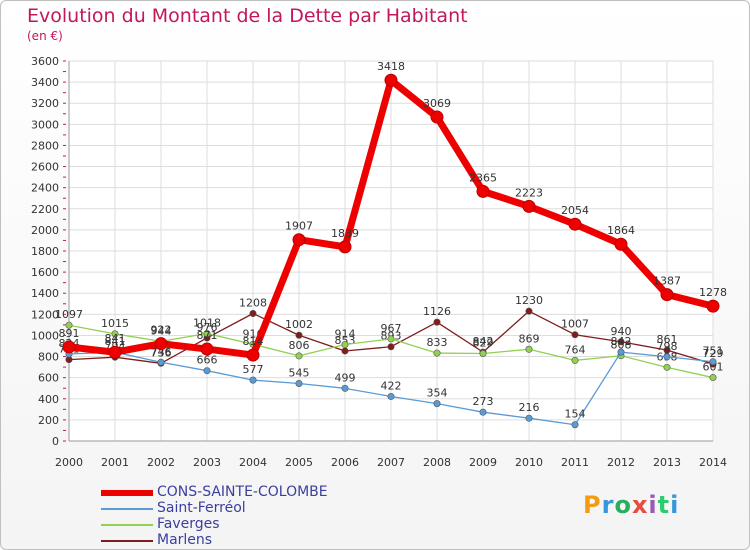 The image size is (750, 550). Describe the element at coordinates (529, 300) in the screenshot. I see `data-label: 1230` at that location.